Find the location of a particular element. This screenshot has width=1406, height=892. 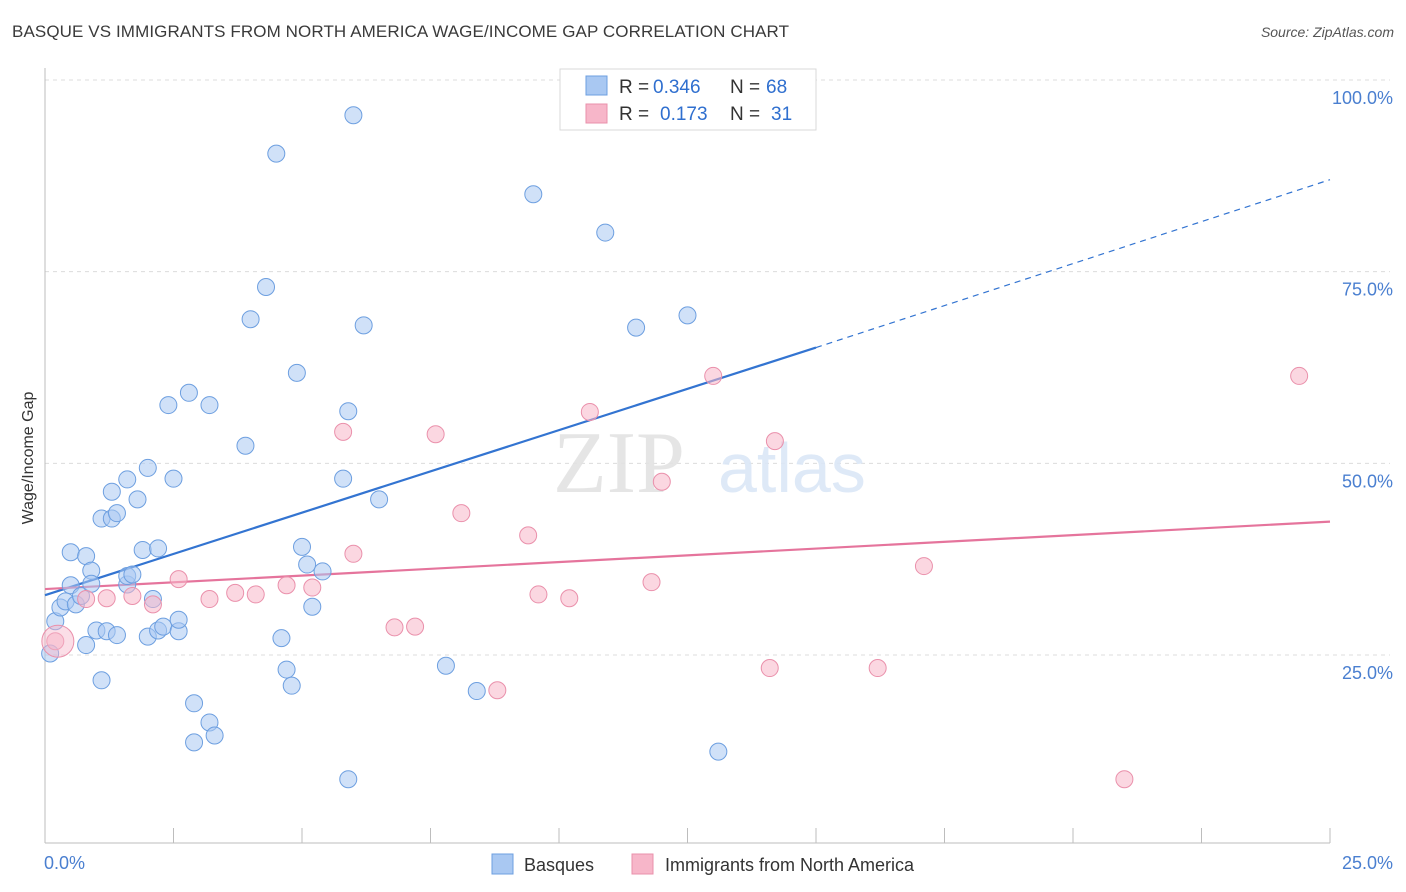

y-tick-label: 75.0% is located at coordinates (1367, 290).